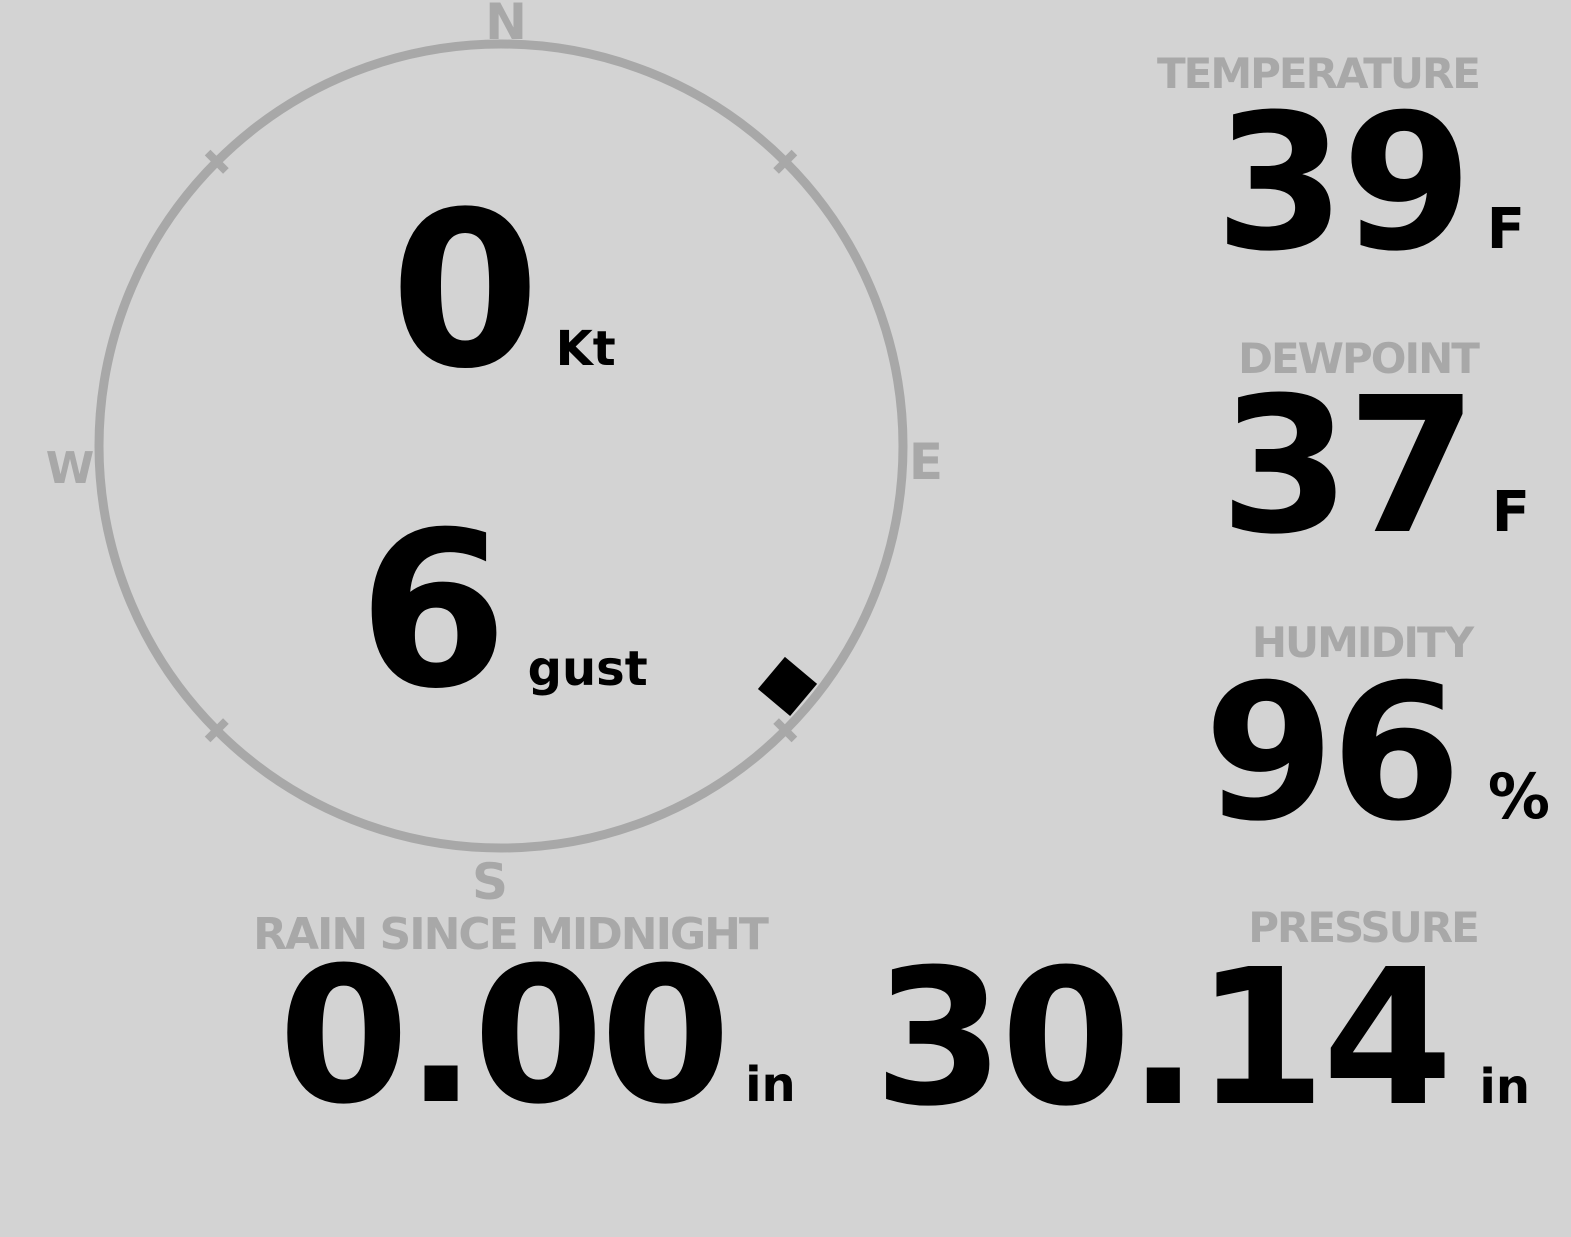 The width and height of the screenshot is (1571, 1237). I want to click on compass-tick-sw, so click(216, 730).